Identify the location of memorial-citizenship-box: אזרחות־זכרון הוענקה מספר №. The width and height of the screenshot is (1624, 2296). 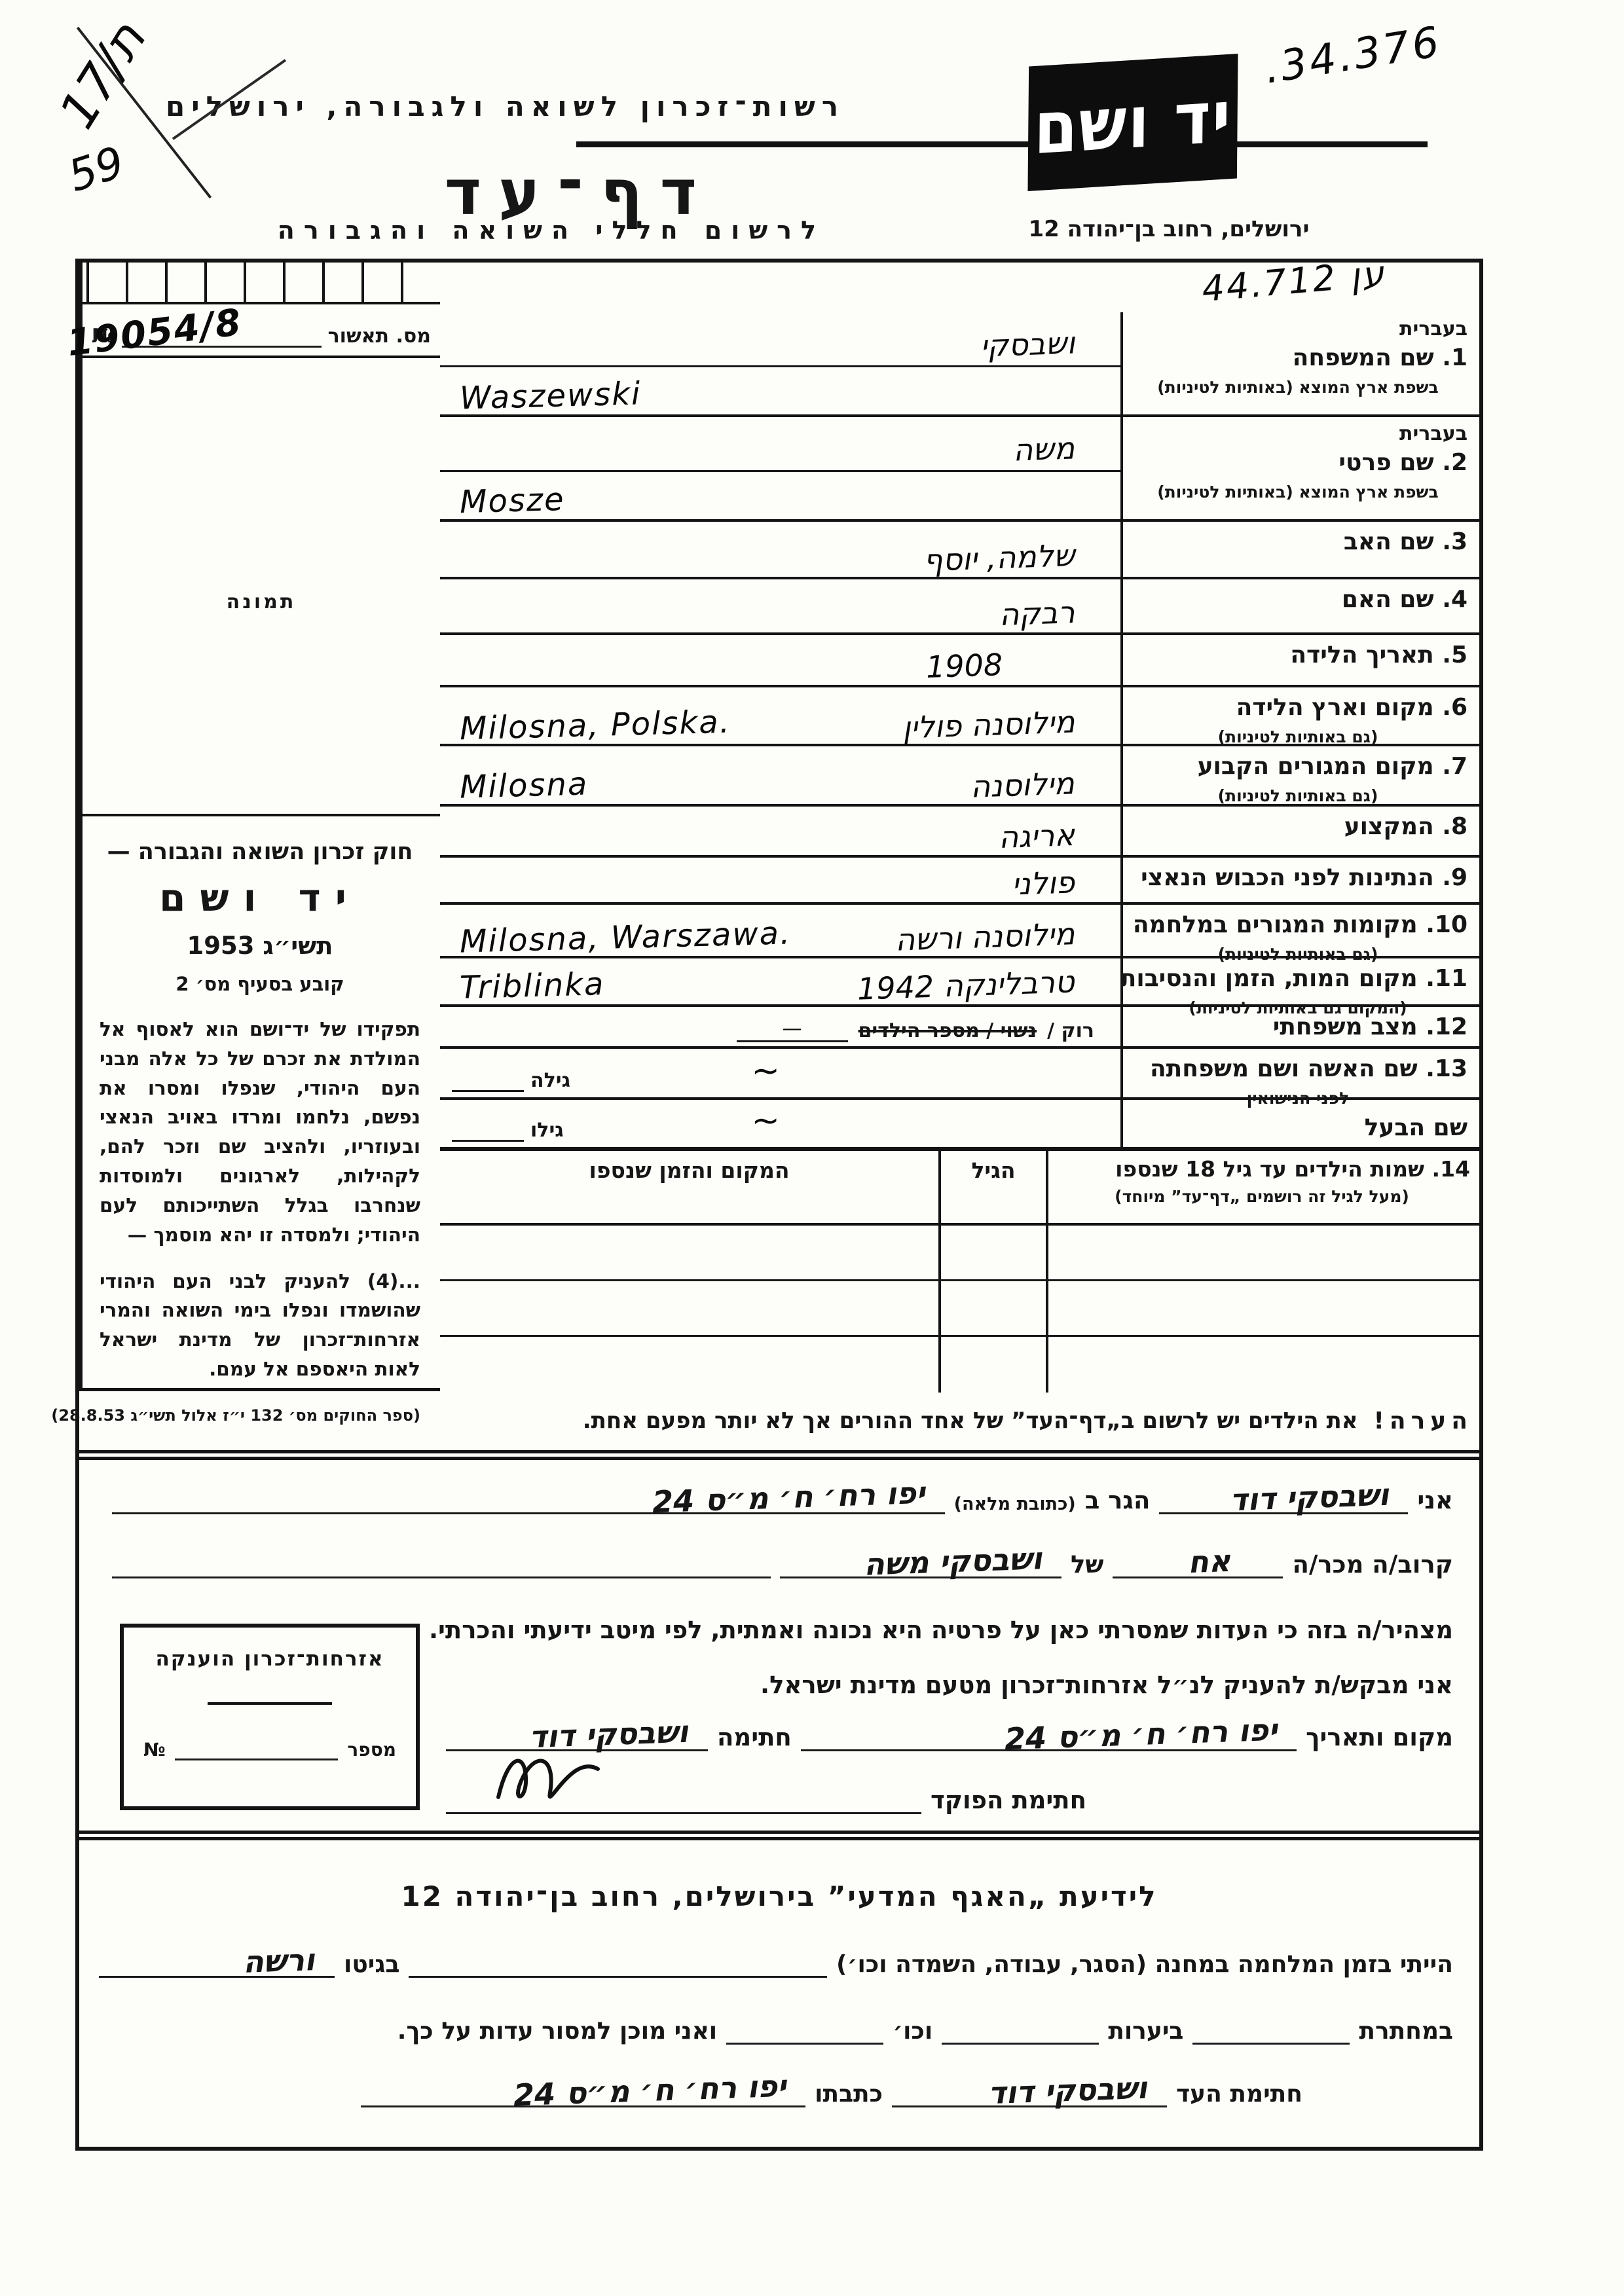
(270, 1717).